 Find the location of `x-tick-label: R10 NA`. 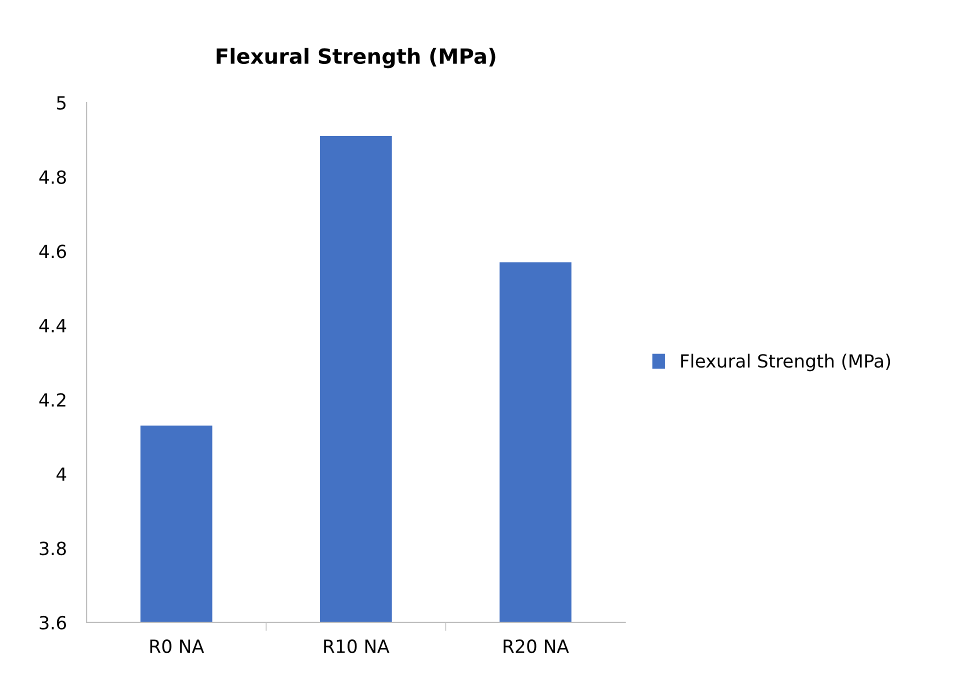

x-tick-label: R10 NA is located at coordinates (357, 646).